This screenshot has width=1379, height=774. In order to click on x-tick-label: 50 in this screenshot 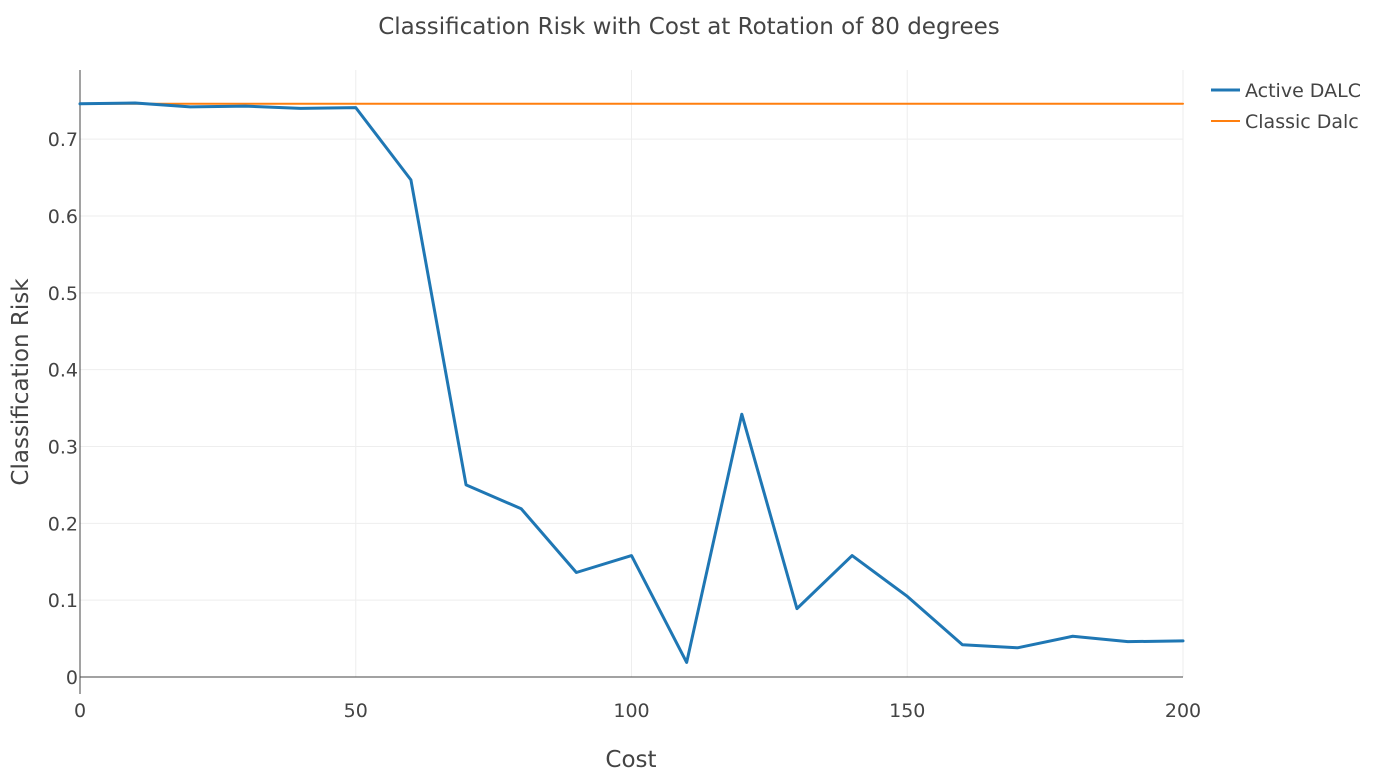, I will do `click(356, 711)`.